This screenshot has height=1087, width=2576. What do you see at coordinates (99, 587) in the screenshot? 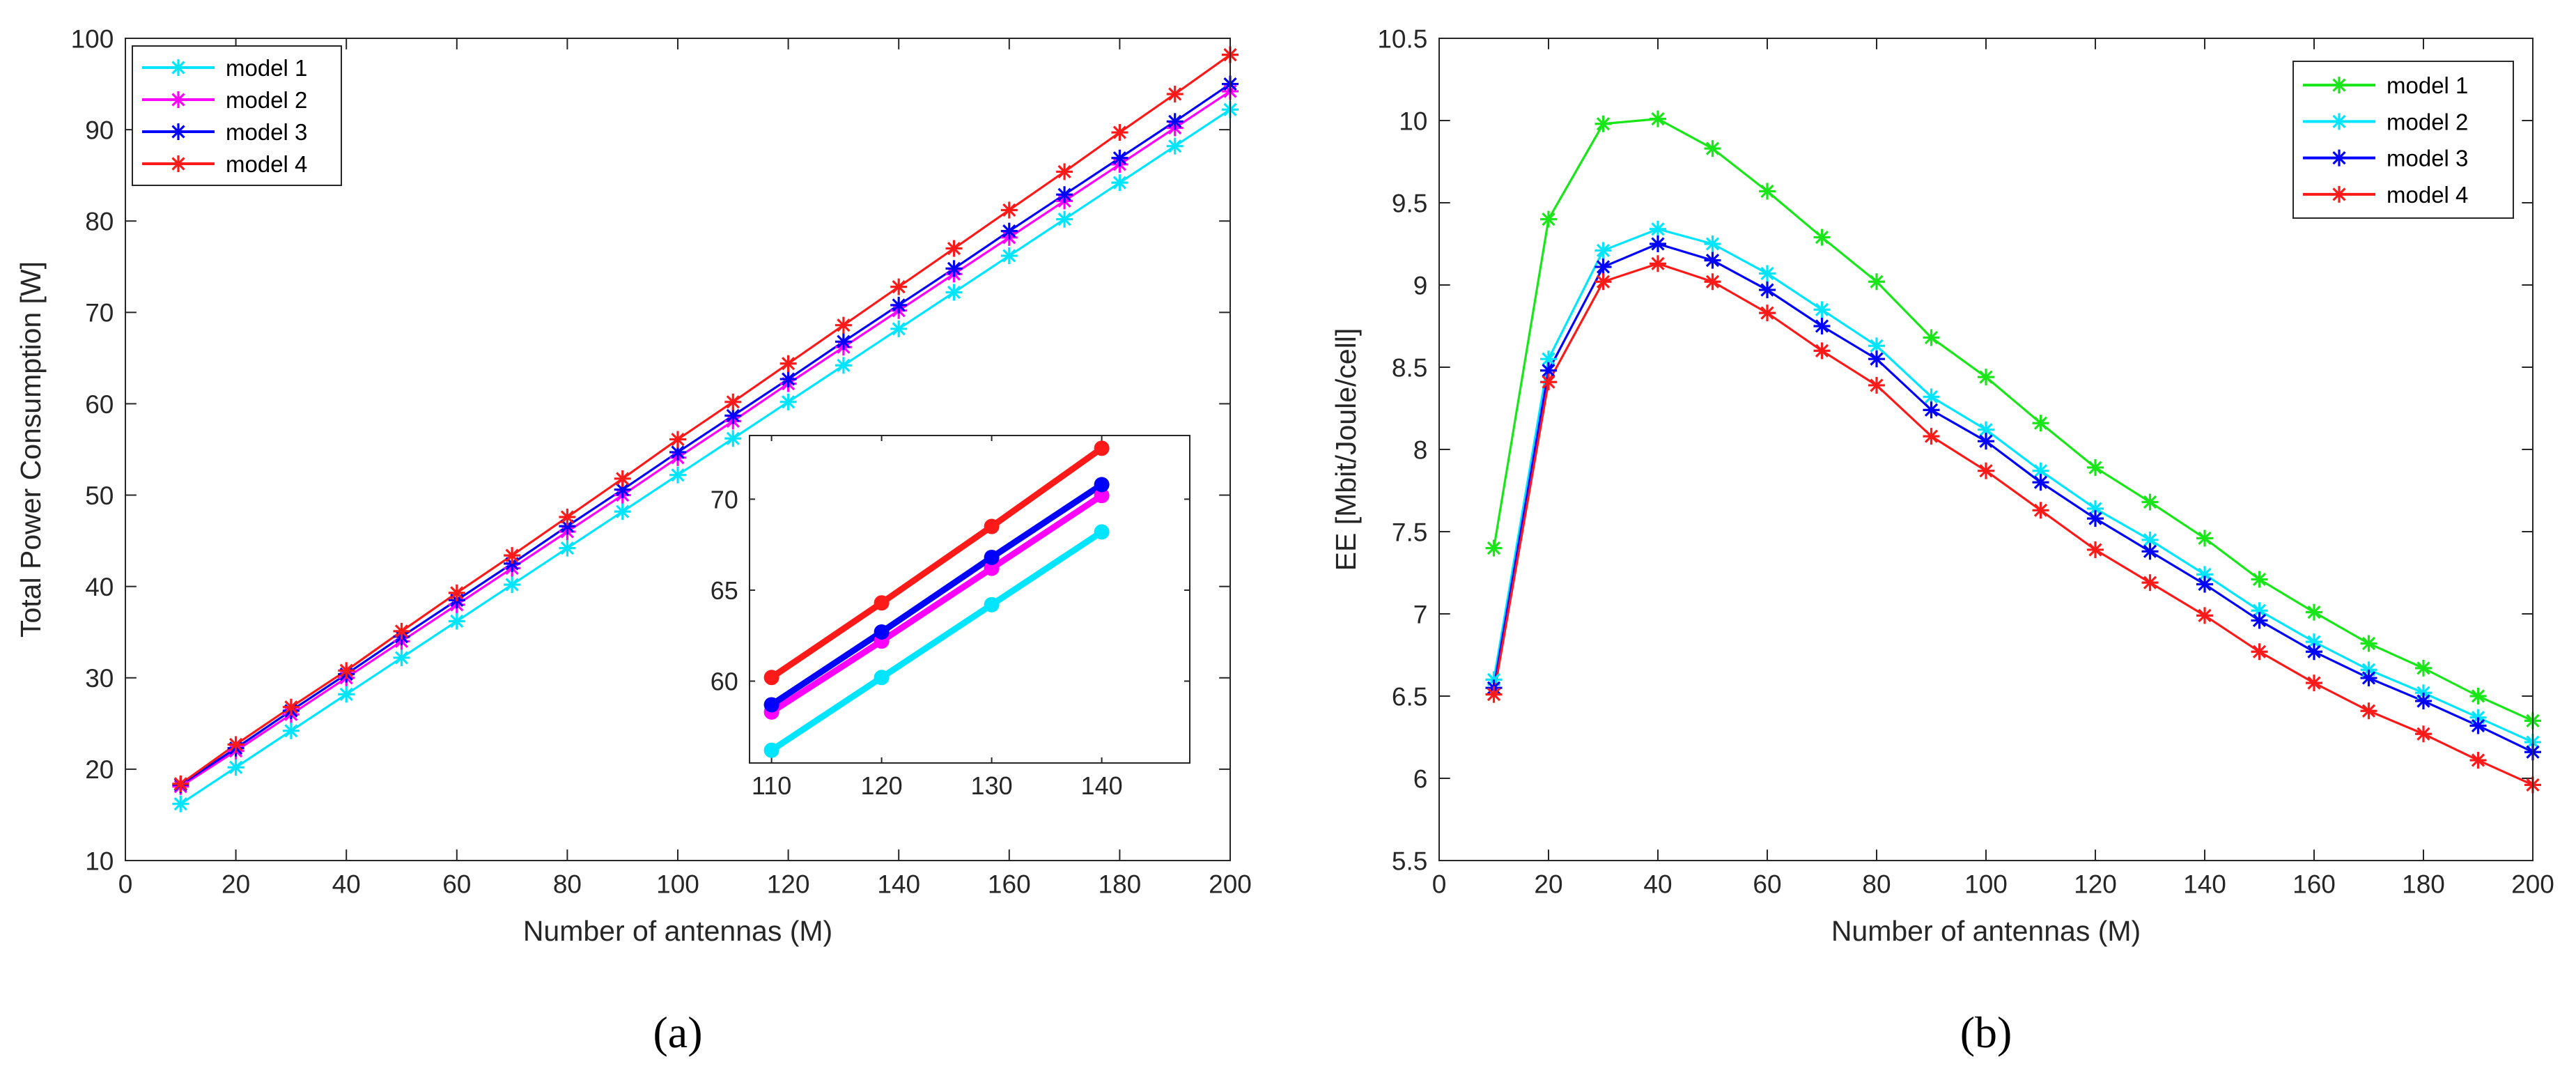
I see `chart-a-y-tick-label: 40` at bounding box center [99, 587].